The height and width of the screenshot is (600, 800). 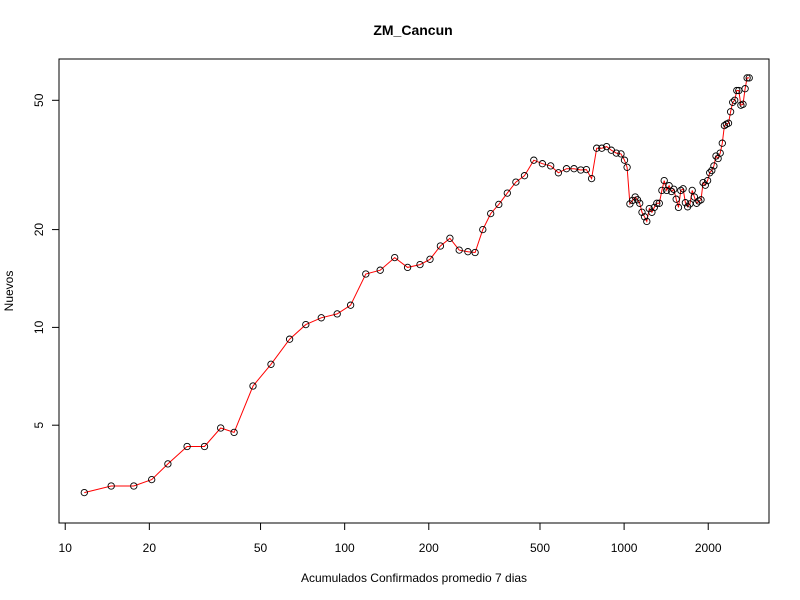 What do you see at coordinates (624, 548) in the screenshot?
I see `x-tick-label: 1000` at bounding box center [624, 548].